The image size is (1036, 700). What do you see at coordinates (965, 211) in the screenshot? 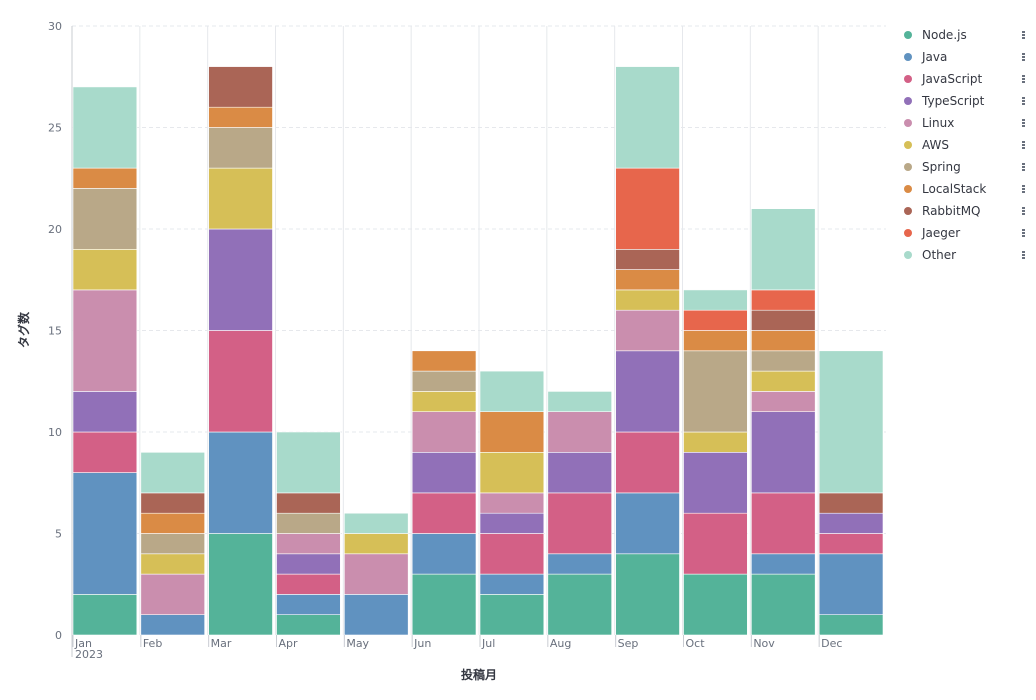
I see `legend-item-rabbitmq: RabbitMQ` at bounding box center [965, 211].